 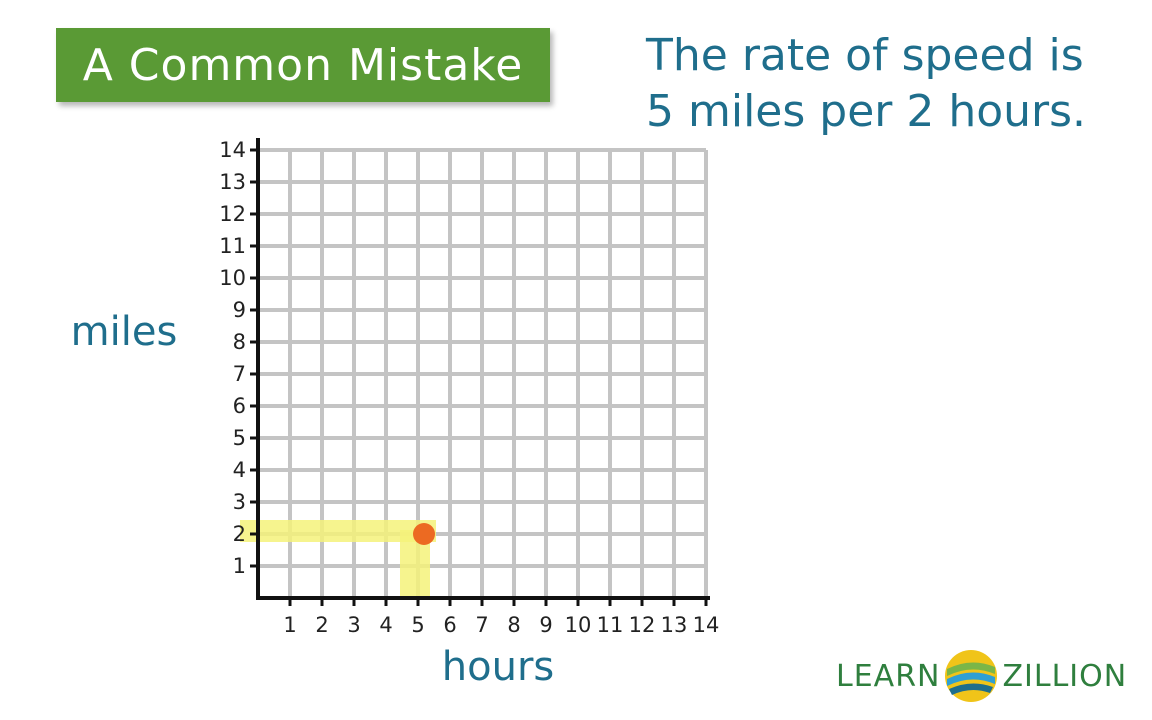 I want to click on rate-note-line-1: The rate of speed is, so click(x=865, y=55).